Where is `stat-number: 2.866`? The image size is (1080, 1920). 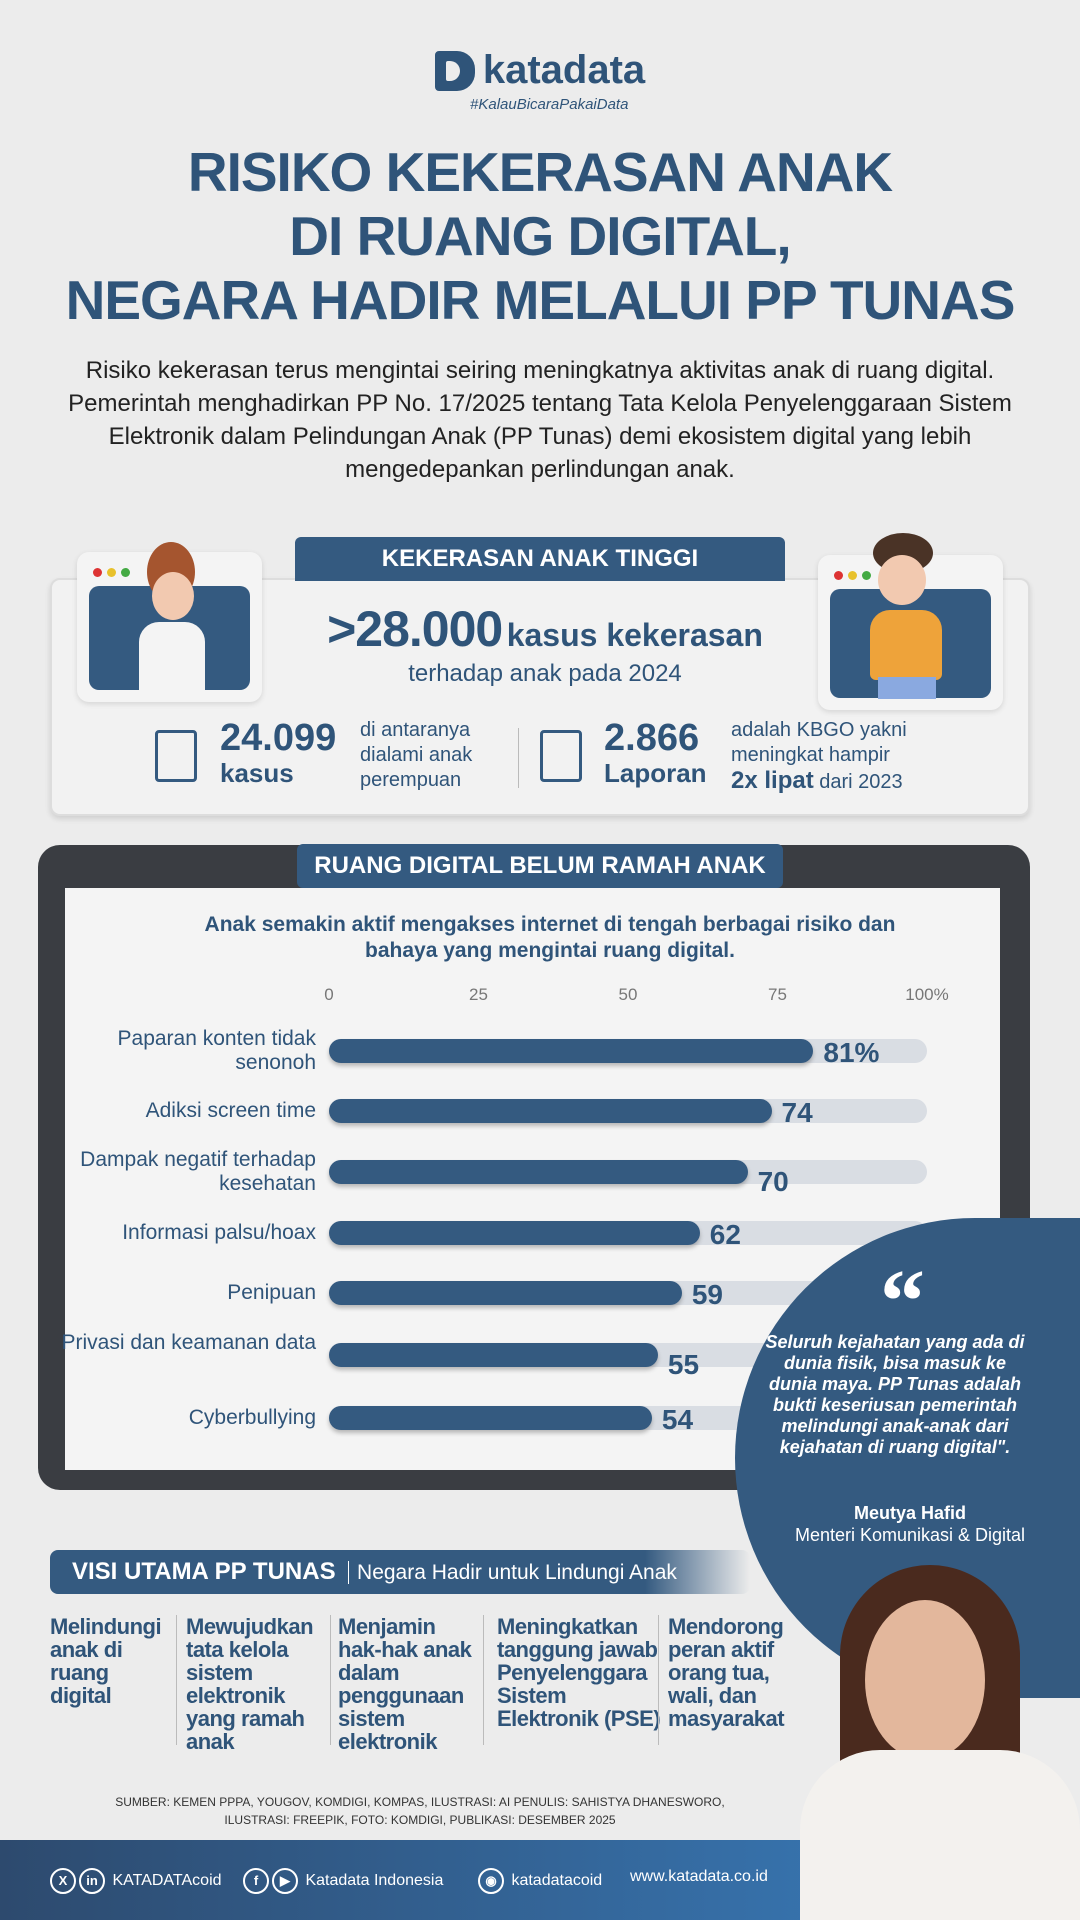
stat-number: 2.866 is located at coordinates (652, 738).